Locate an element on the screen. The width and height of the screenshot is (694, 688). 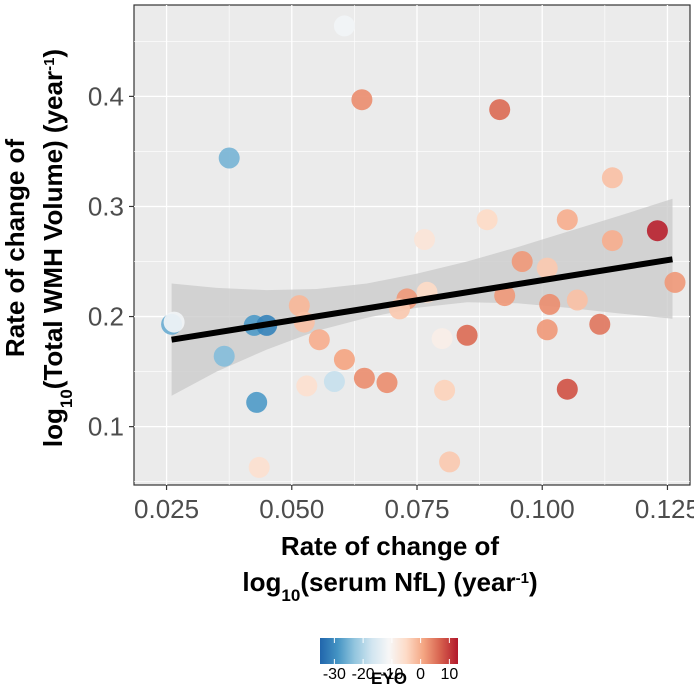
regression-line is located at coordinates (422, 299).